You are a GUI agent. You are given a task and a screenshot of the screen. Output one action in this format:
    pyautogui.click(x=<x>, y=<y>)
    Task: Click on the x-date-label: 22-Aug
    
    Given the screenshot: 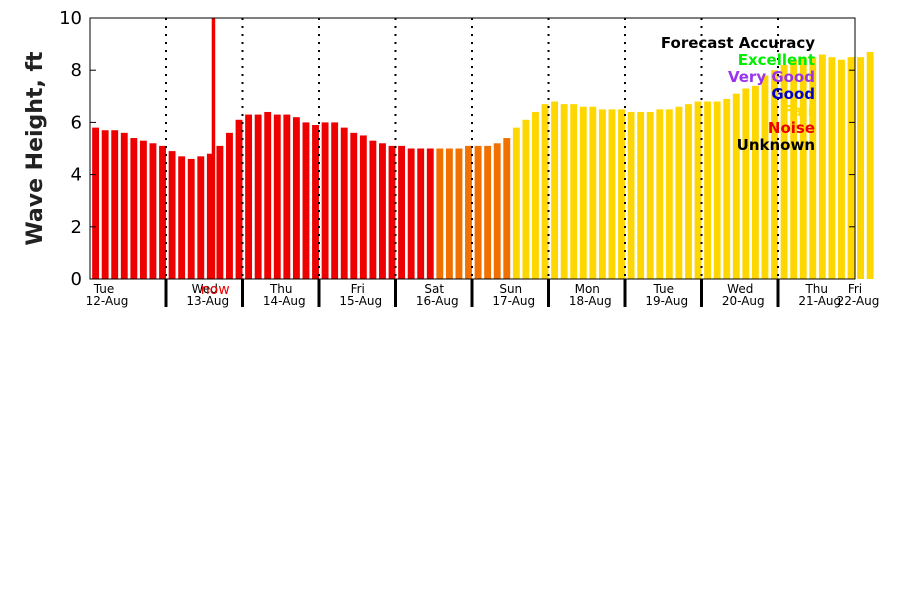 What is the action you would take?
    pyautogui.click(x=858, y=301)
    